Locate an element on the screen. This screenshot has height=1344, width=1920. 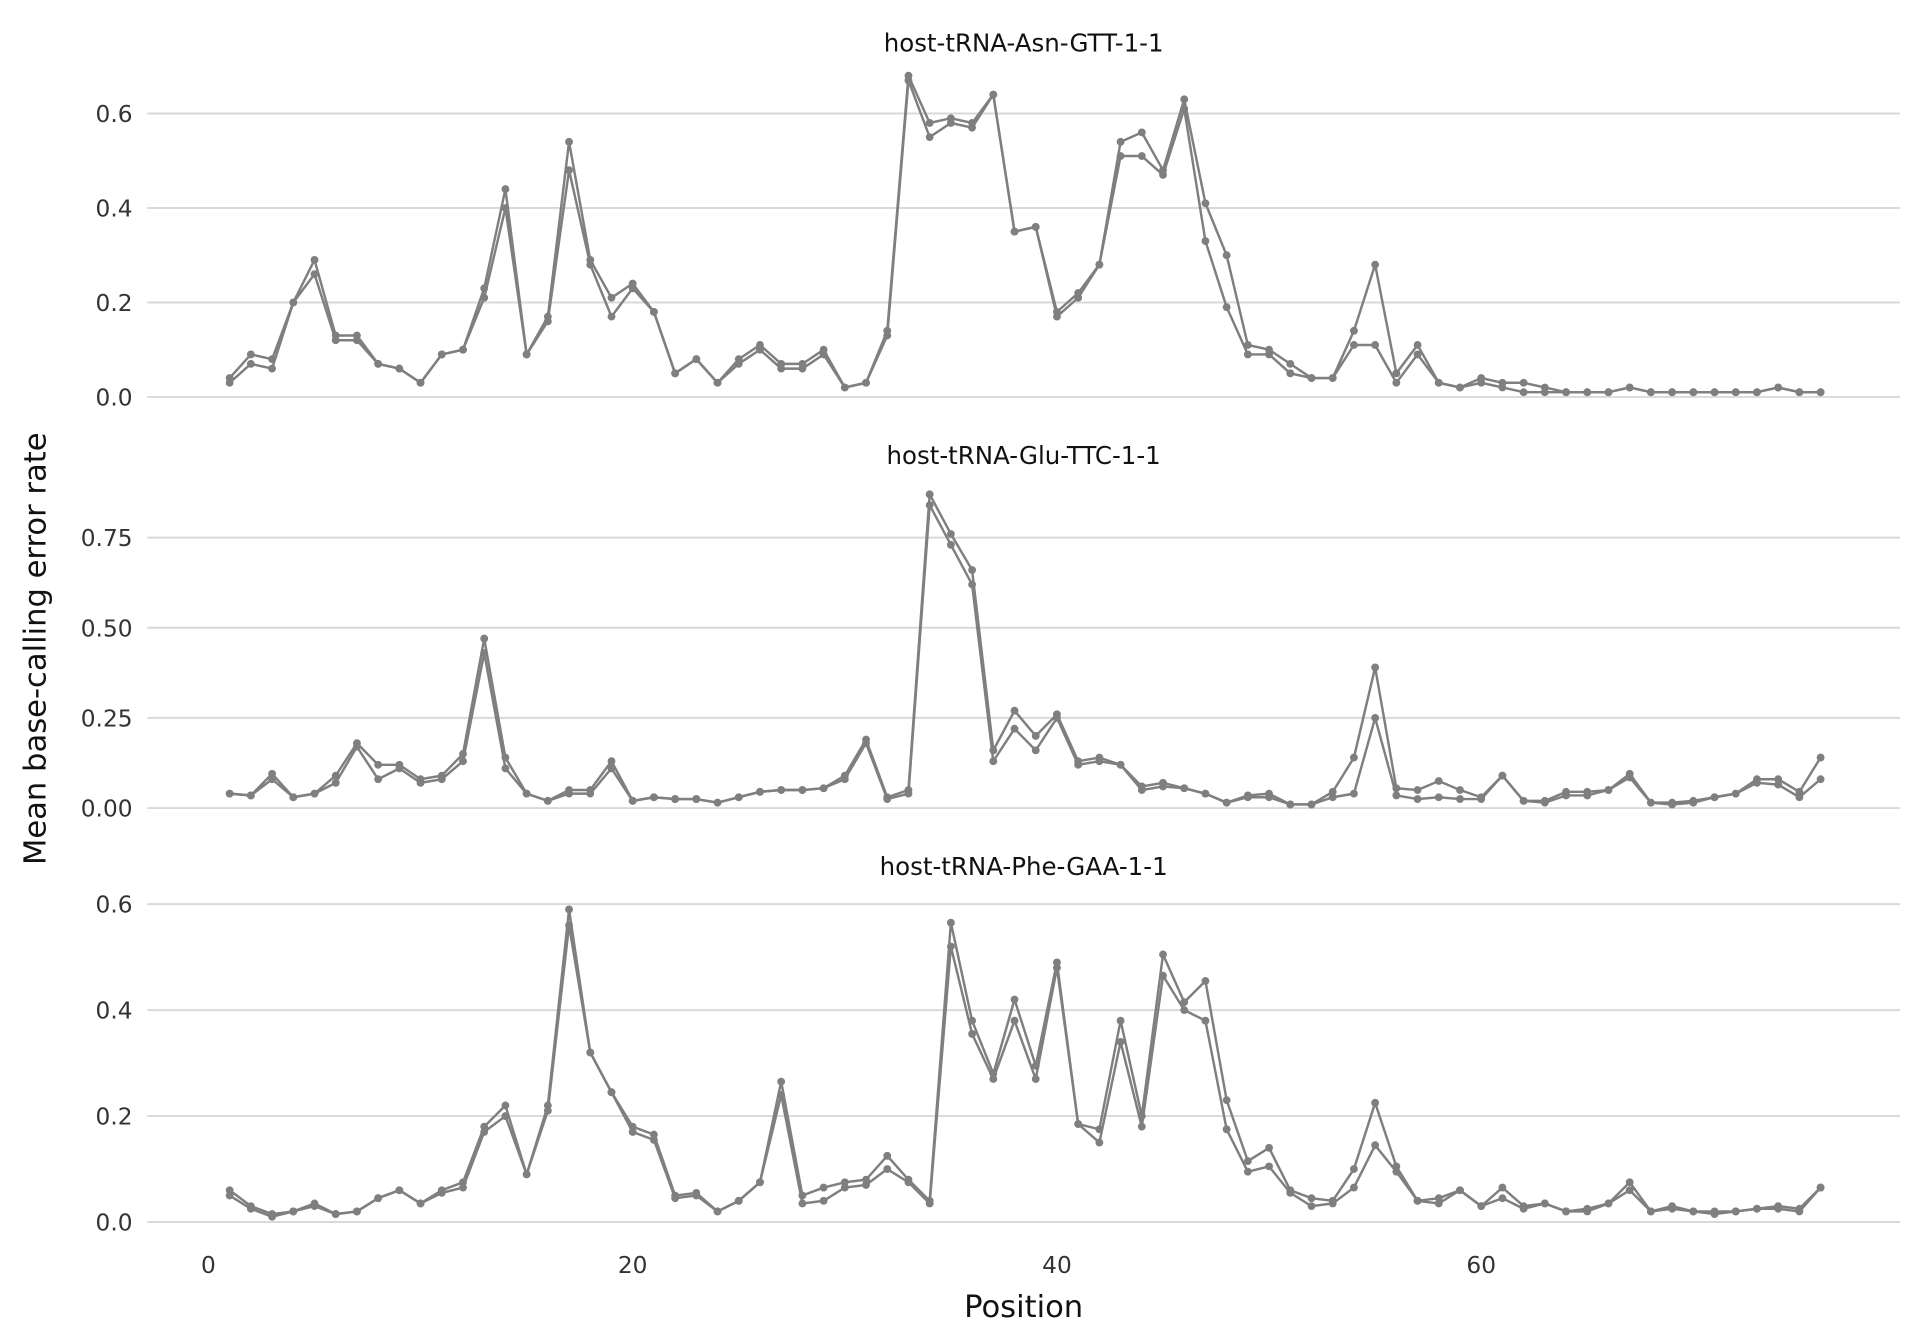
y-tick-label: 0.0 is located at coordinates (114, 398).